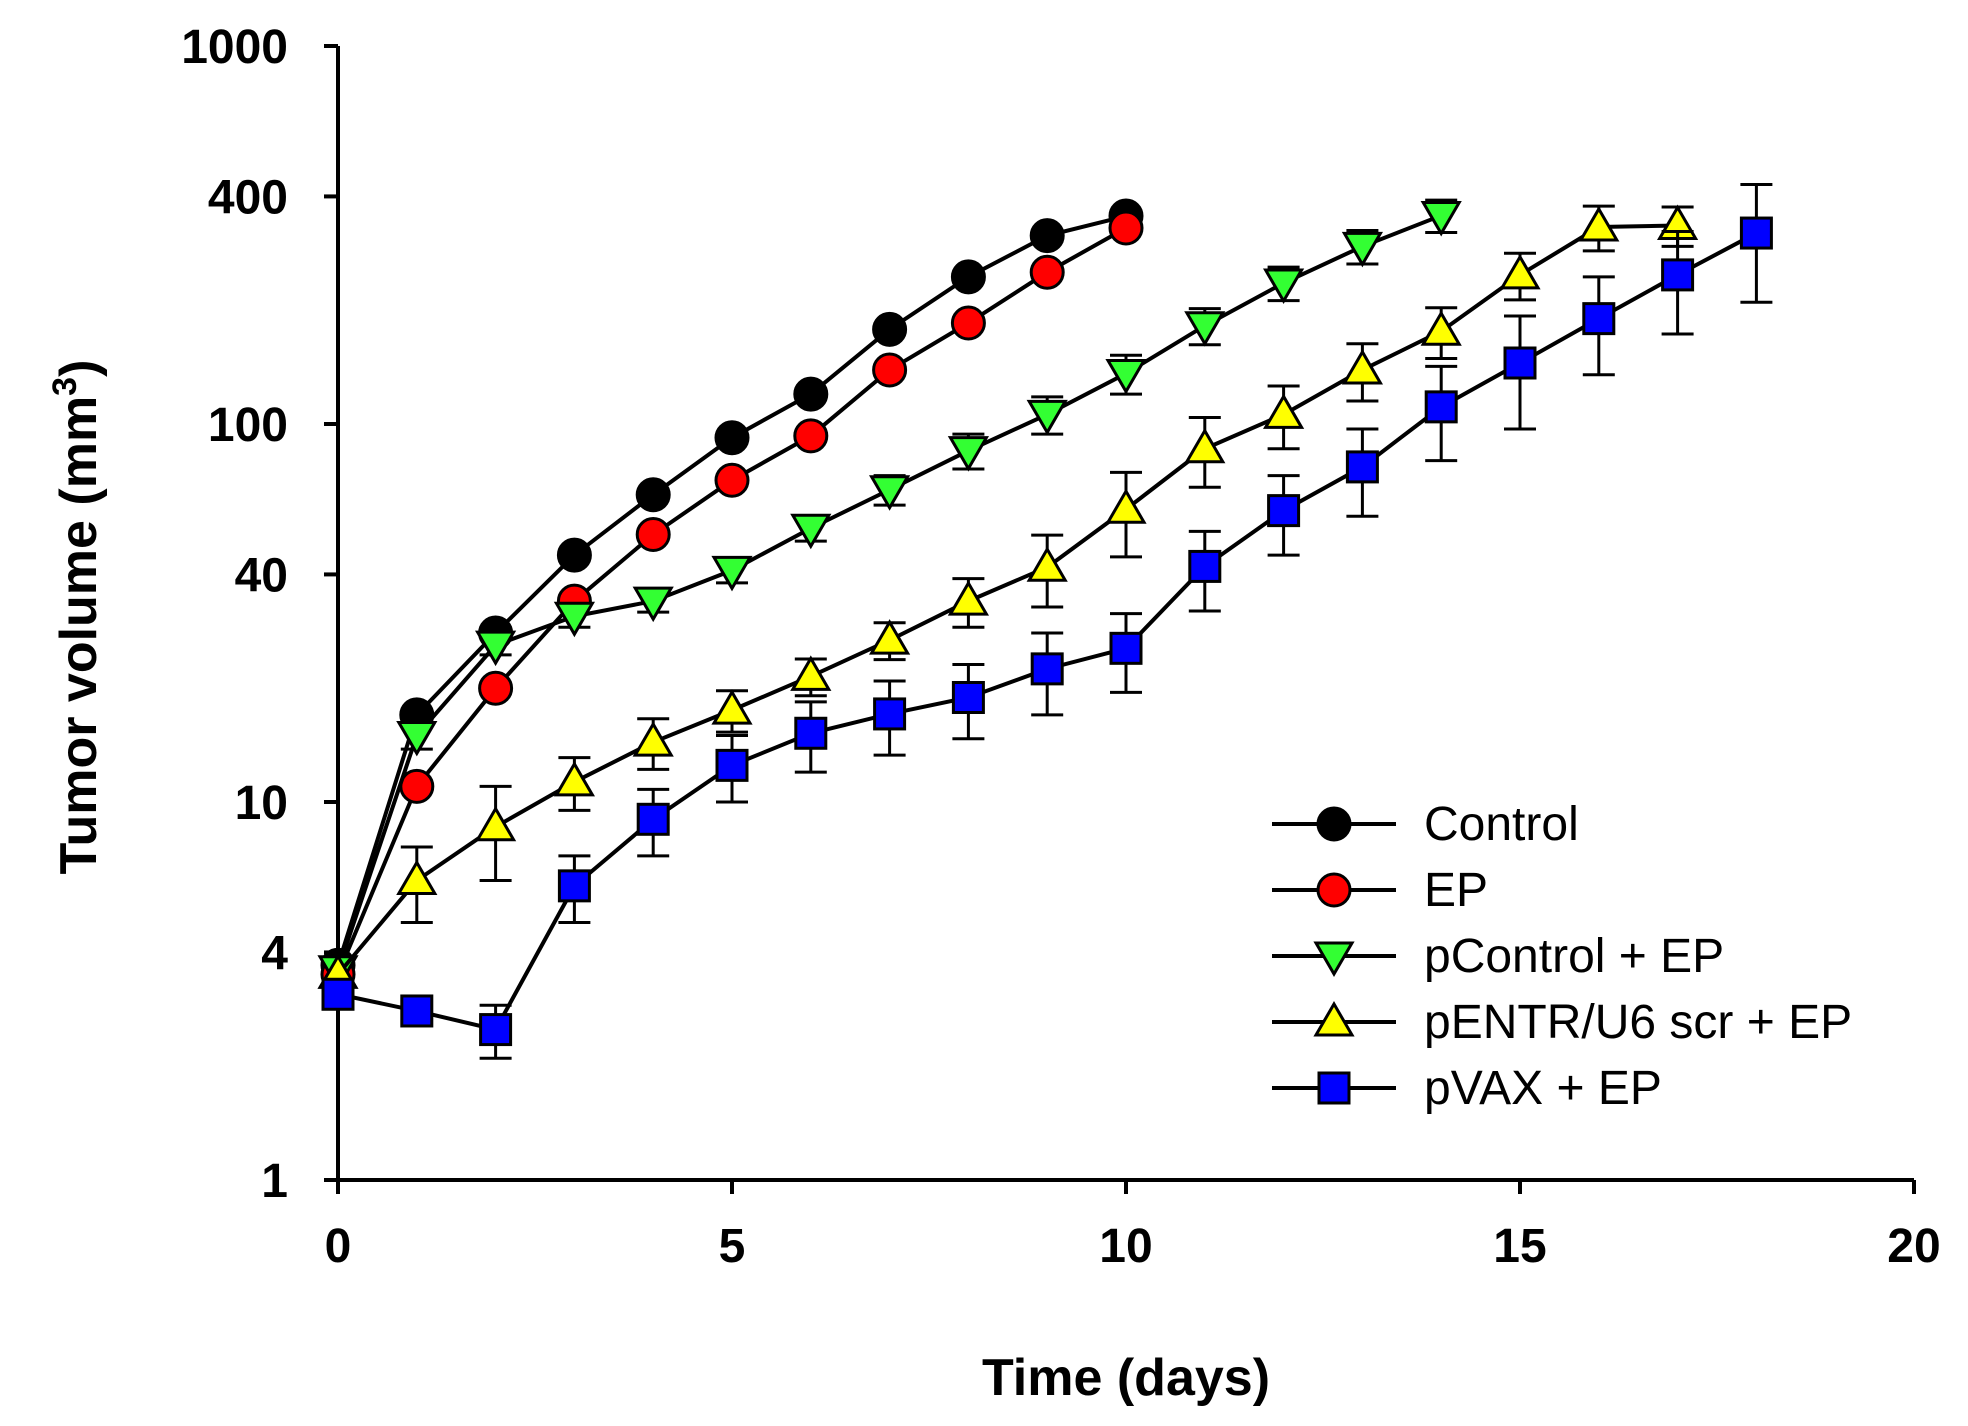  I want to click on legend-item: pVAX + EP, so click(1467, 1088).